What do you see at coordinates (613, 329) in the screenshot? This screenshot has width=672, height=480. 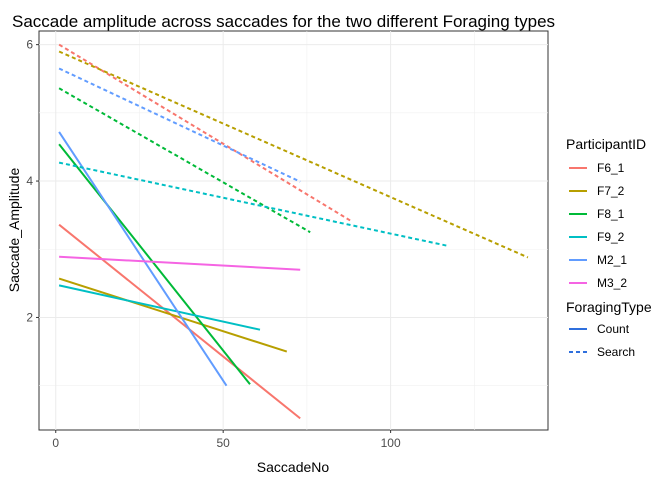 I see `legend-label-count: Count` at bounding box center [613, 329].